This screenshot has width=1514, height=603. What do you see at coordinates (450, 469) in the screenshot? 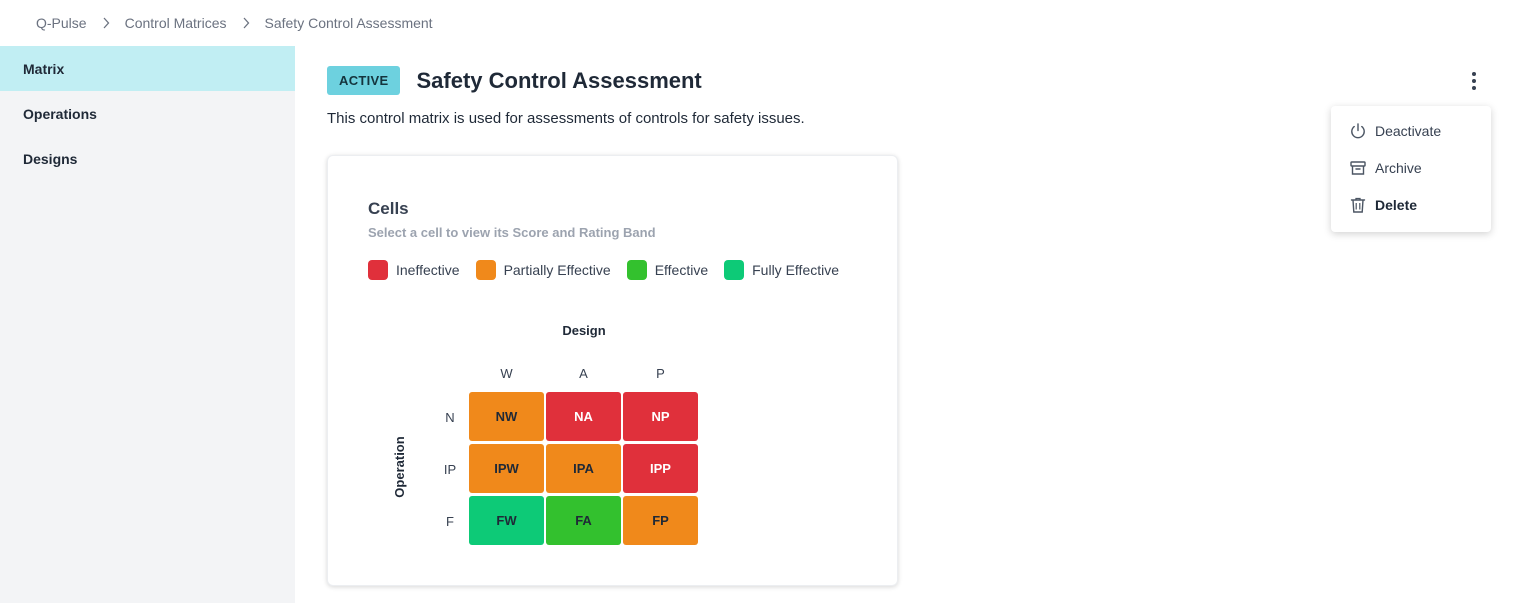
I see `row-label-ip: IP` at bounding box center [450, 469].